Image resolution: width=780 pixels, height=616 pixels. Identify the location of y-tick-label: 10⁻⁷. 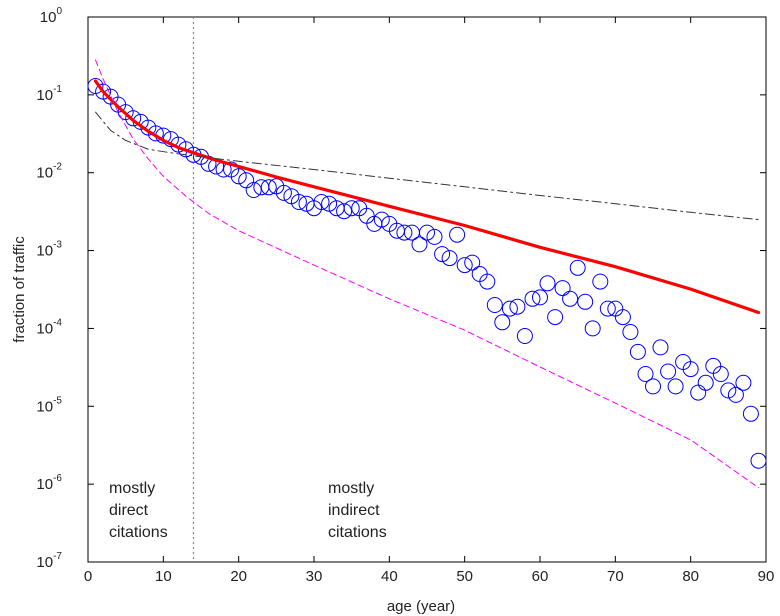
(49, 561).